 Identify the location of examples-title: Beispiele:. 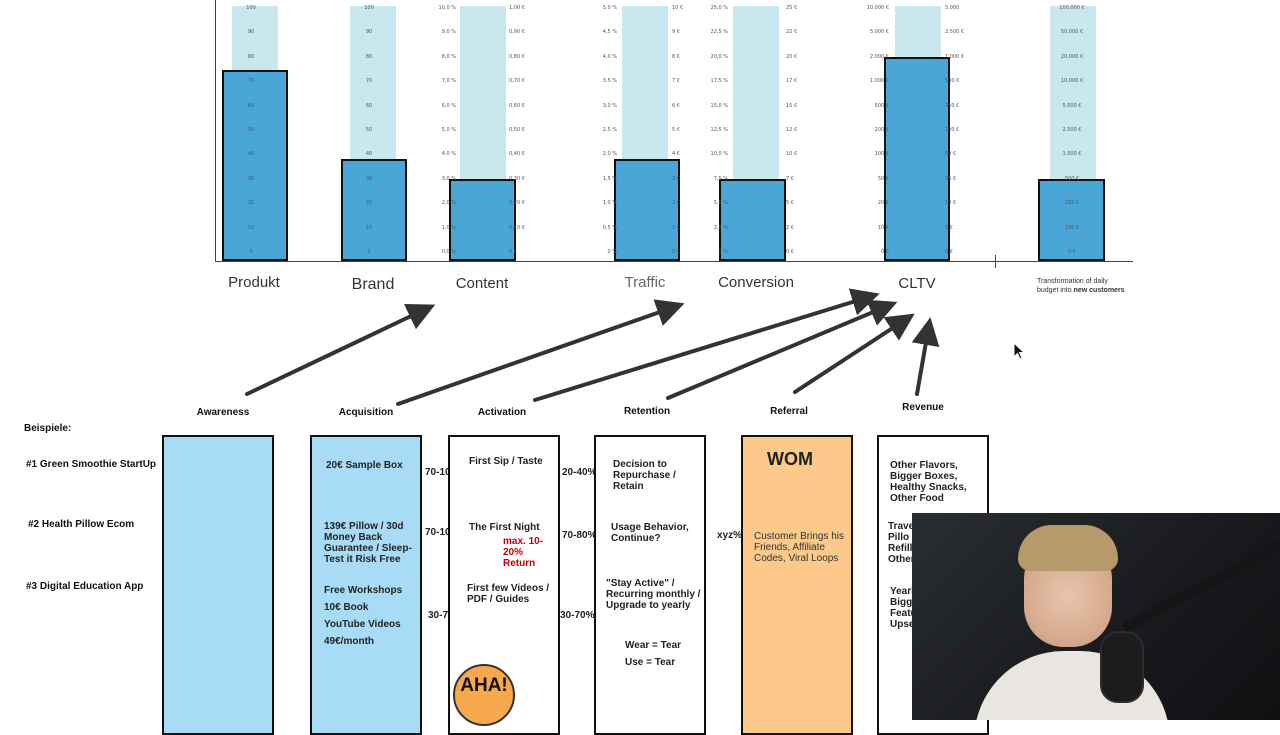
(48, 428).